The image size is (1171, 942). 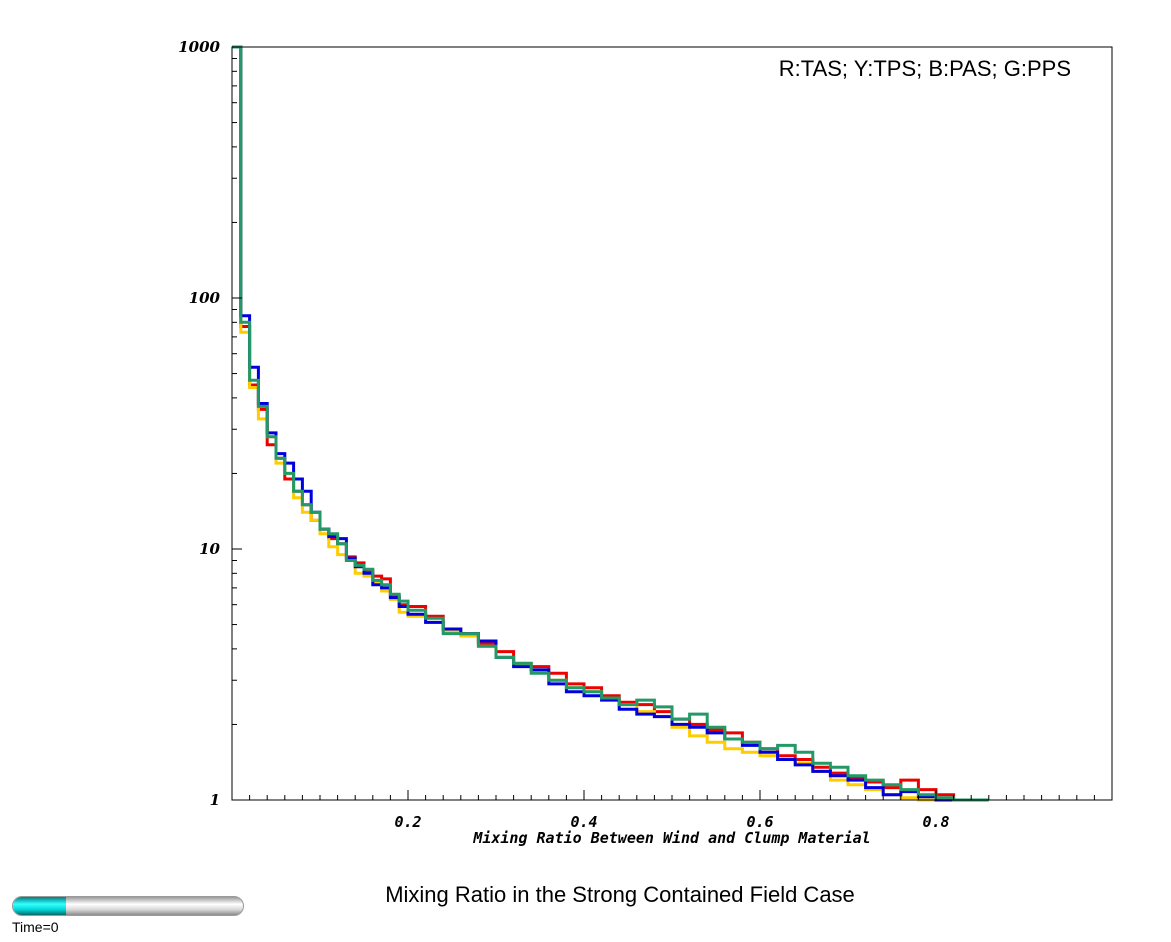 What do you see at coordinates (35, 927) in the screenshot?
I see `time-label: Time=0` at bounding box center [35, 927].